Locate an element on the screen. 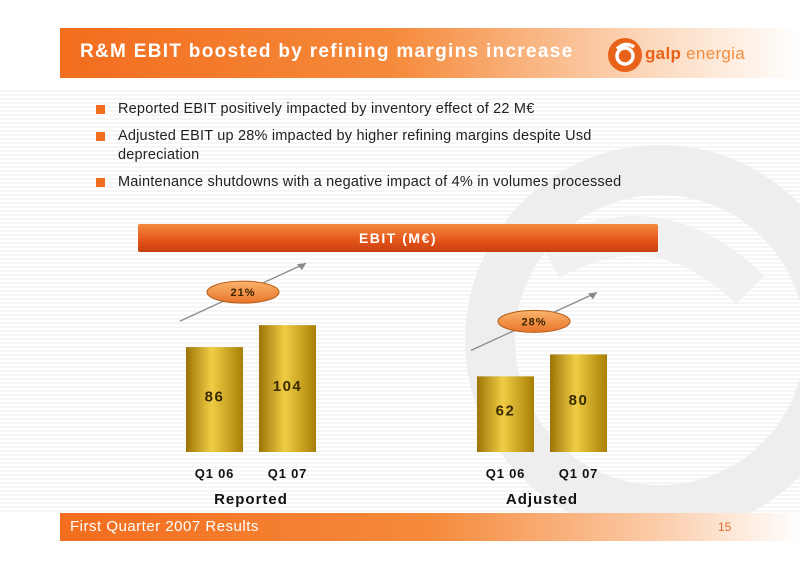 The image size is (800, 565). bar-value-label: 86 is located at coordinates (215, 397).